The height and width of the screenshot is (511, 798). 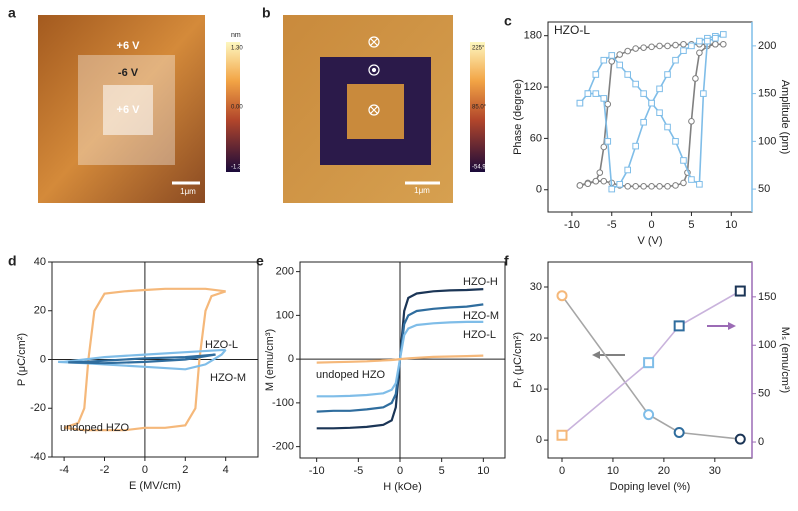 What do you see at coordinates (283, 447) in the screenshot?
I see `y-tick-label: -200` at bounding box center [283, 447].